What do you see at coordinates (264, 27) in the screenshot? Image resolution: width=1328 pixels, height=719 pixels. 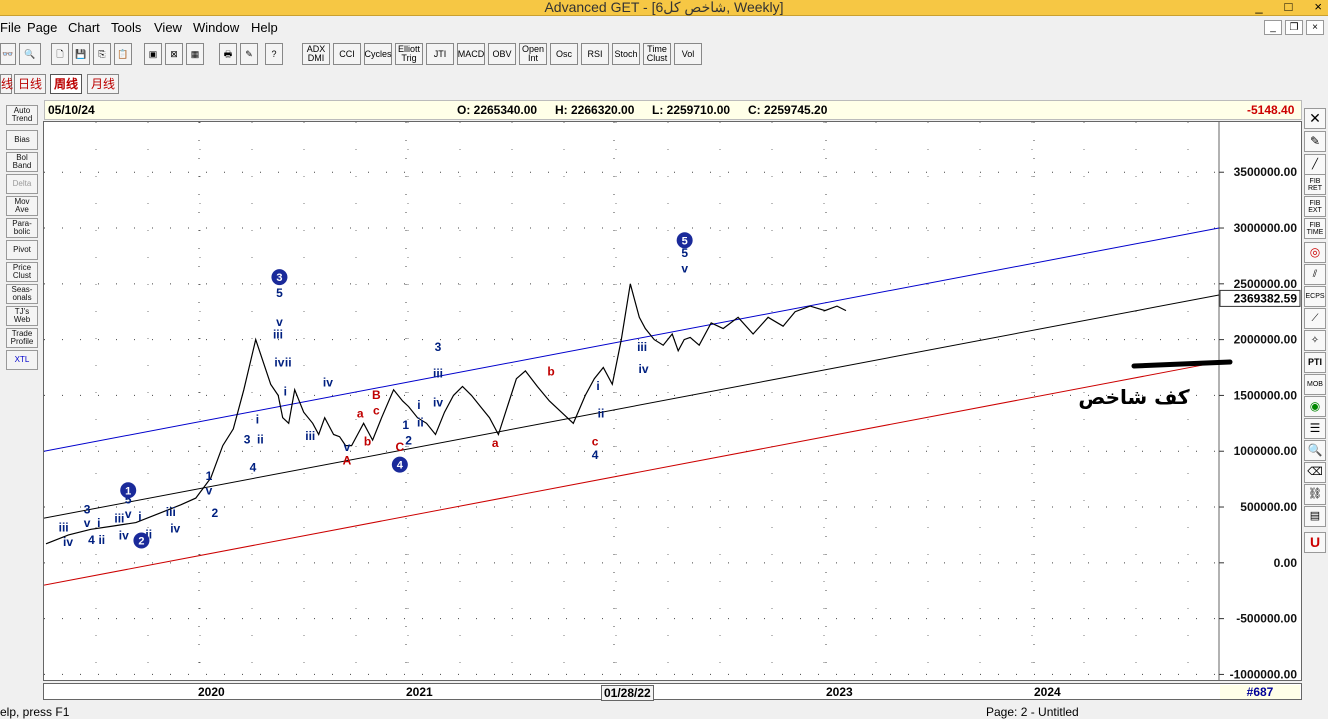 I see `menu-help: Help` at bounding box center [264, 27].